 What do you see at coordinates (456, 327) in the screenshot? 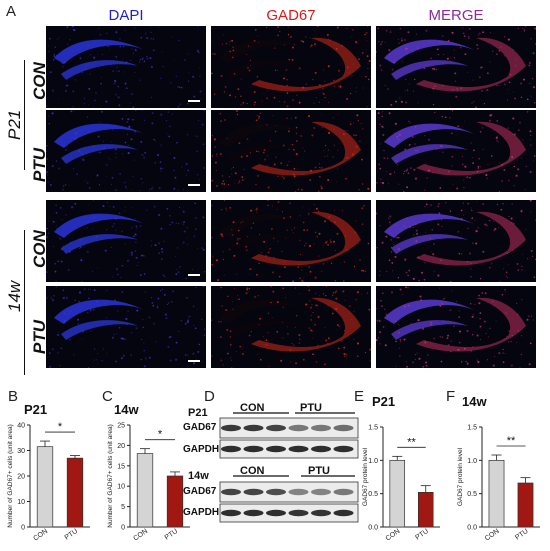
I see `micrograph-merge-row4` at bounding box center [456, 327].